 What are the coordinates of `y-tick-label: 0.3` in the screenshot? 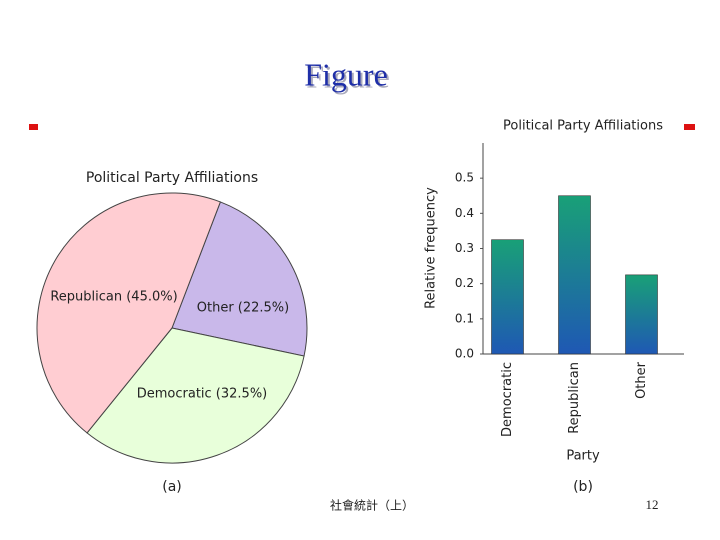 It's located at (464, 248).